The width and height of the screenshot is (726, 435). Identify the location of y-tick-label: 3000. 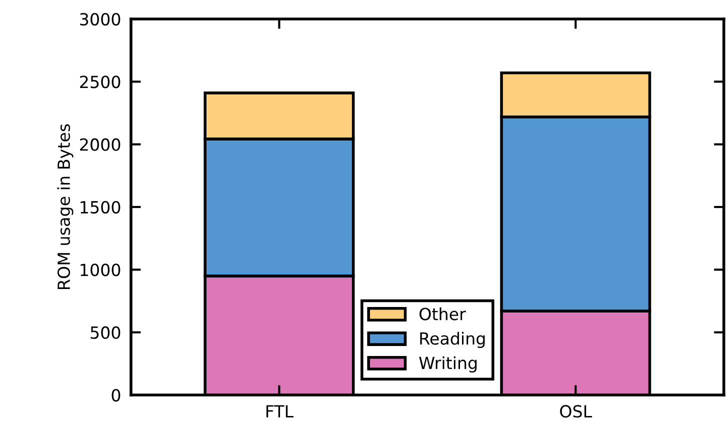
(100, 19).